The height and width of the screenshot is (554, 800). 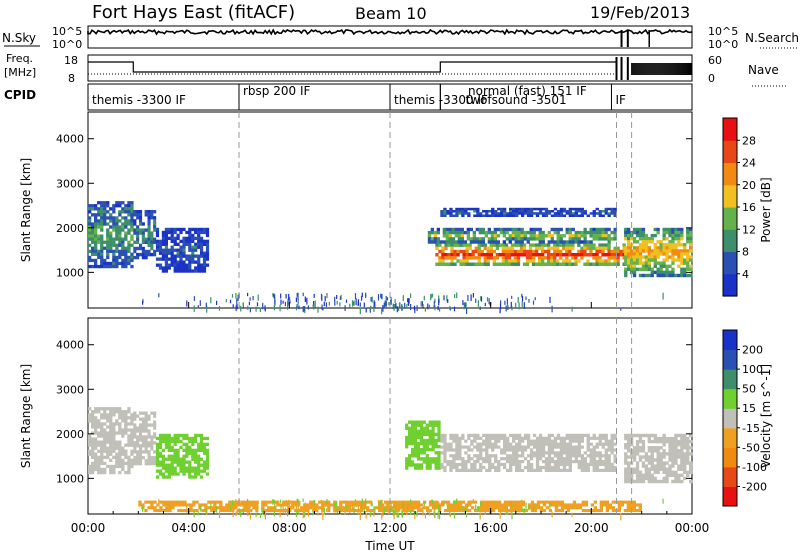 What do you see at coordinates (70, 272) in the screenshot?
I see `y-tick-label: 1000` at bounding box center [70, 272].